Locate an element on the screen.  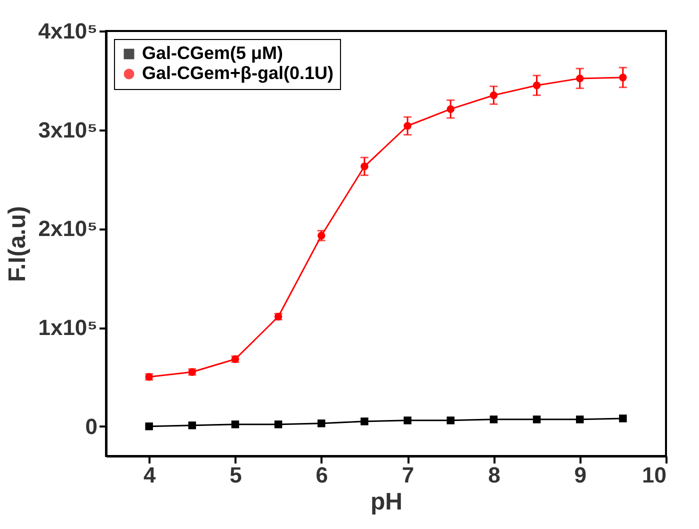
x-tick-label: 4 is located at coordinates (149, 475).